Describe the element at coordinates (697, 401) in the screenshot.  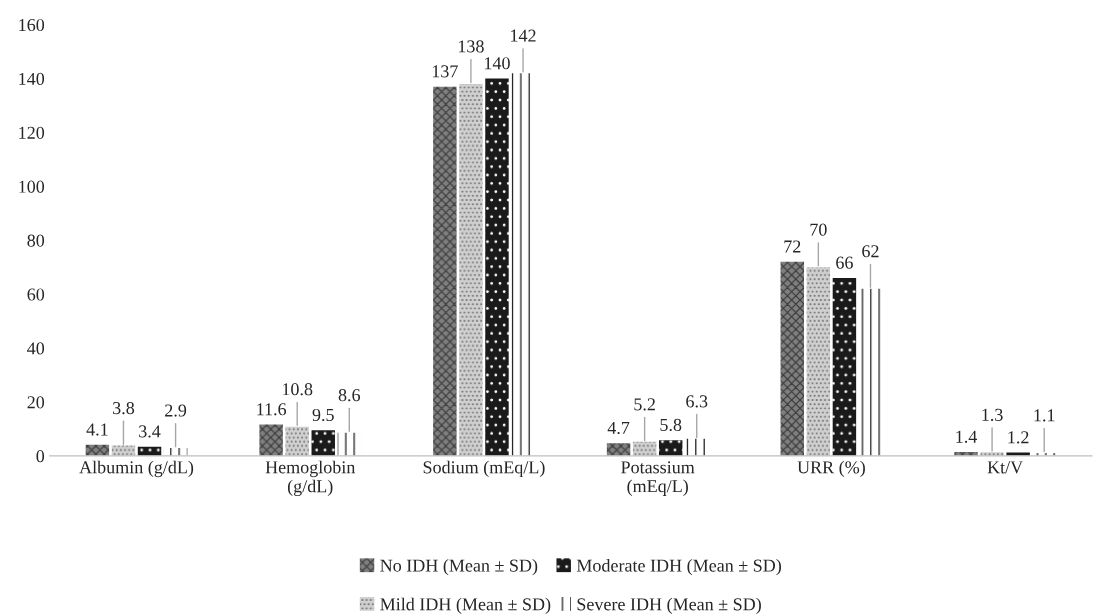
I see `data-label: 6.3` at that location.